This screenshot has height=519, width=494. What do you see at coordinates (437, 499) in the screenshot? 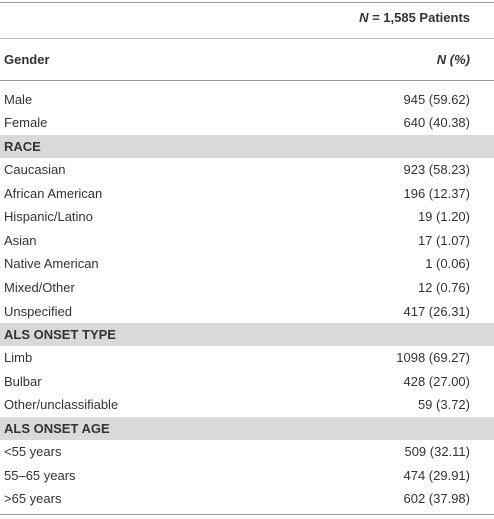
I see `row-value: 602 (37.98)` at bounding box center [437, 499].